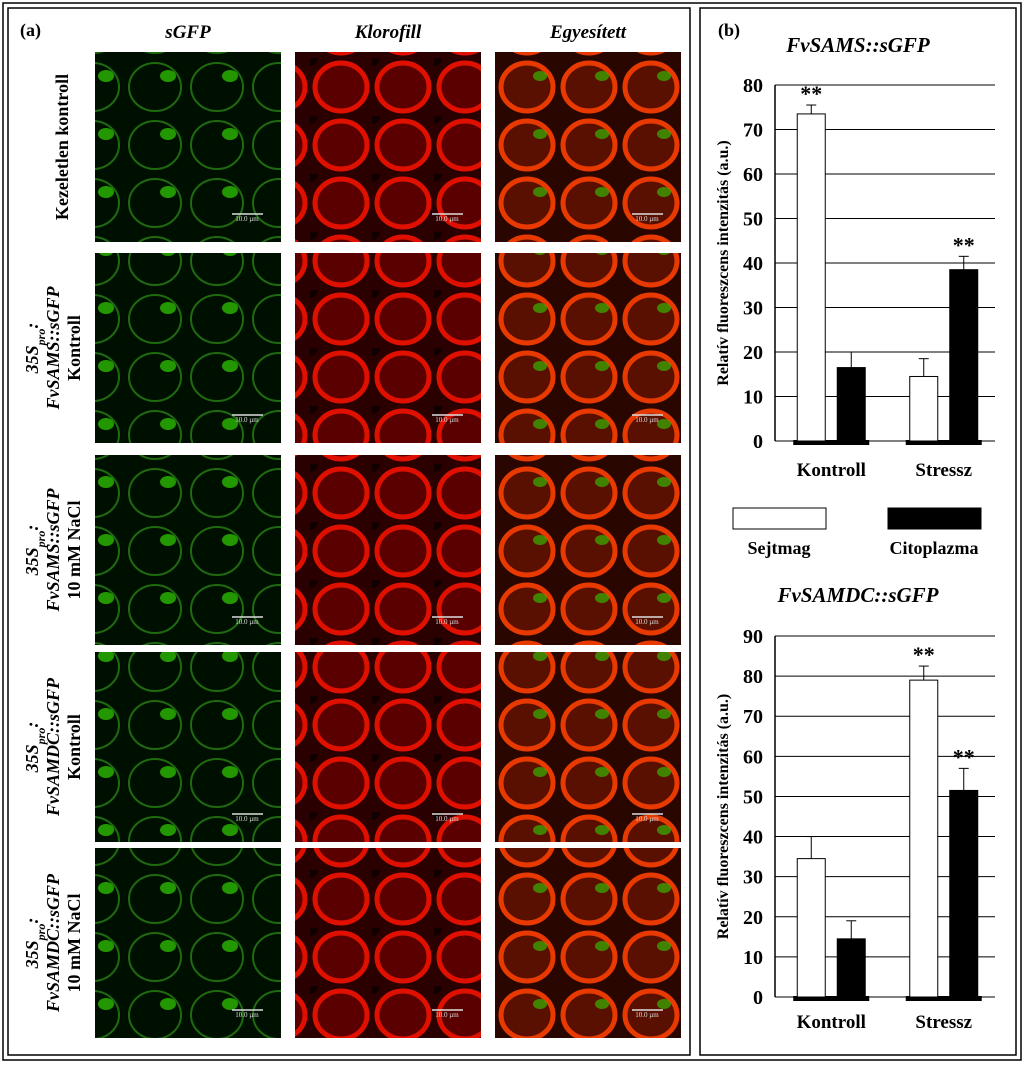 This screenshot has width=1024, height=1068. Describe the element at coordinates (388, 32) in the screenshot. I see `column-header: Klorofill` at that location.